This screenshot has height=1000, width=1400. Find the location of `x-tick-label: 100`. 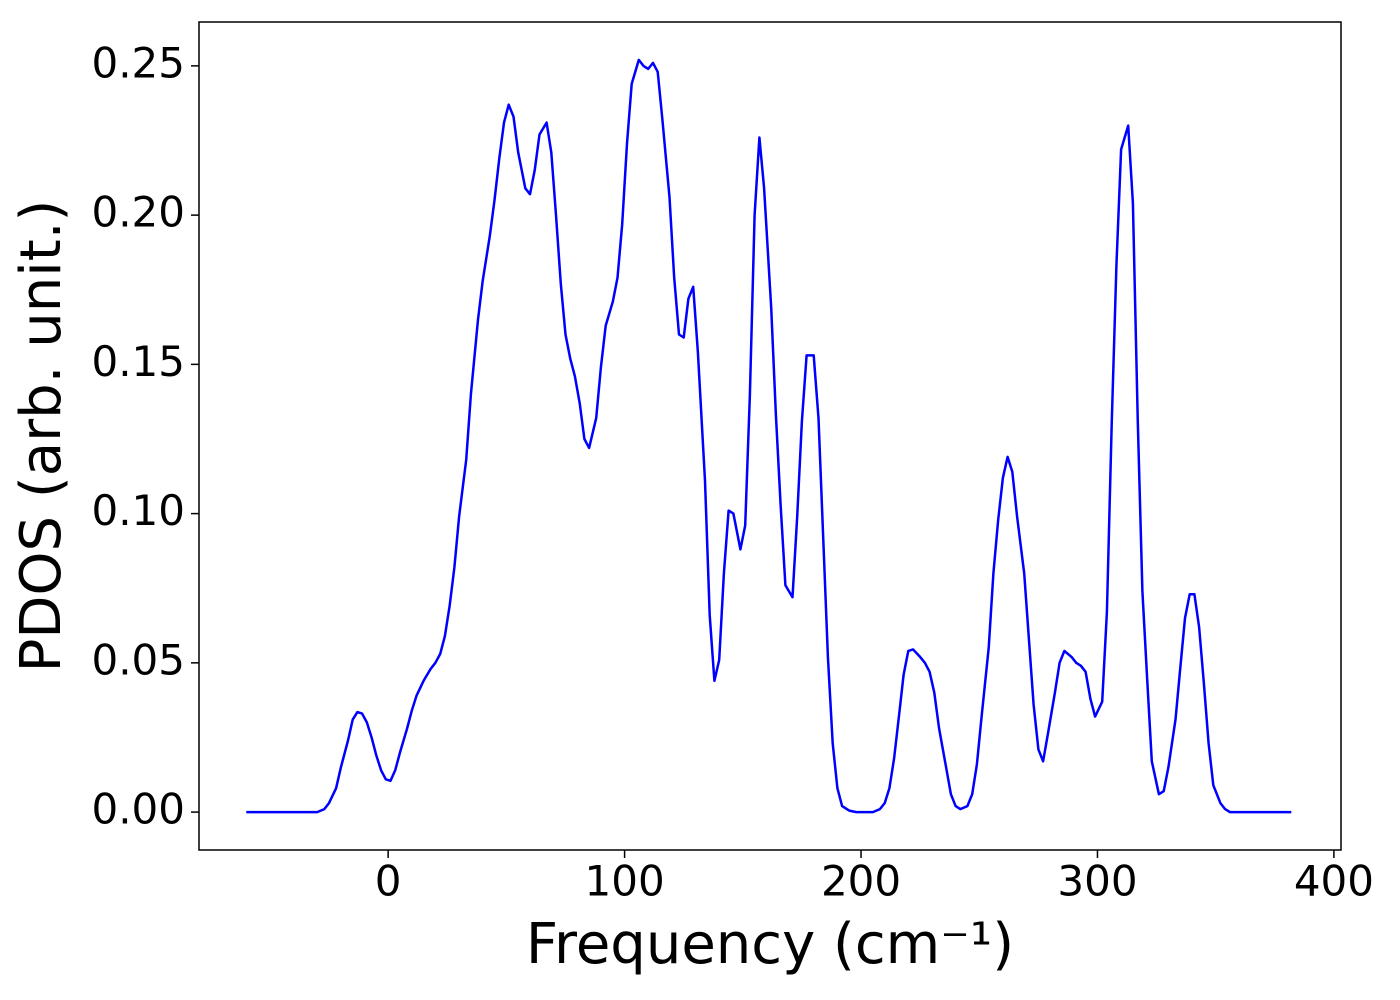

x-tick-label: 100 is located at coordinates (625, 881).